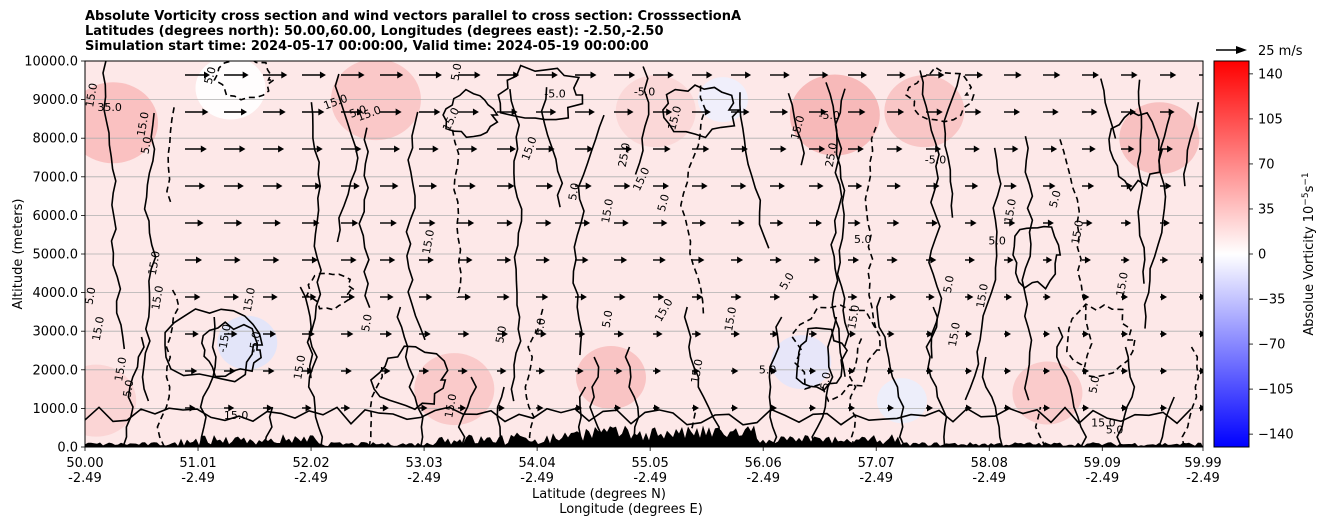  I want to click on x-tick-label-lat: 52.02, so click(310, 463).